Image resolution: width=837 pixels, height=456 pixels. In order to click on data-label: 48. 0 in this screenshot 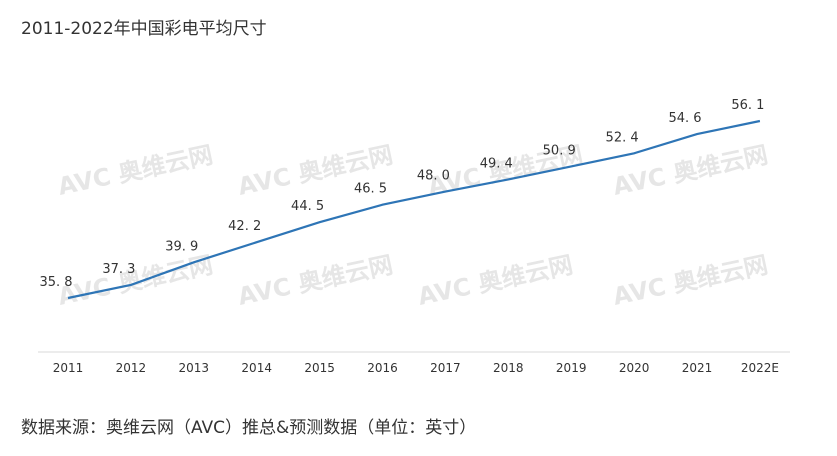, I will do `click(433, 176)`.